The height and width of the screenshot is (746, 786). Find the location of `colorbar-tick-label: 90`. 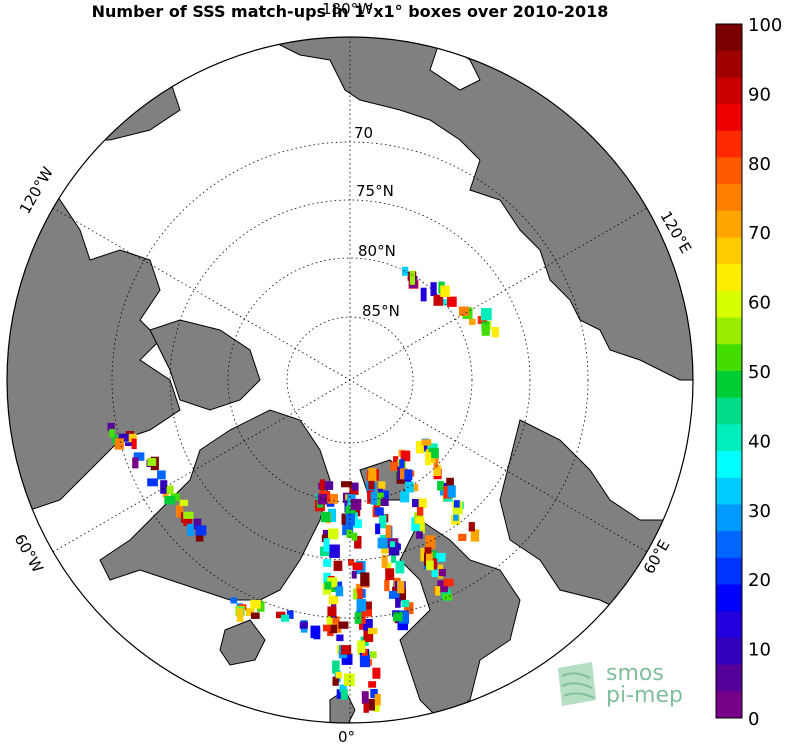

colorbar-tick-label: 90 is located at coordinates (759, 94).